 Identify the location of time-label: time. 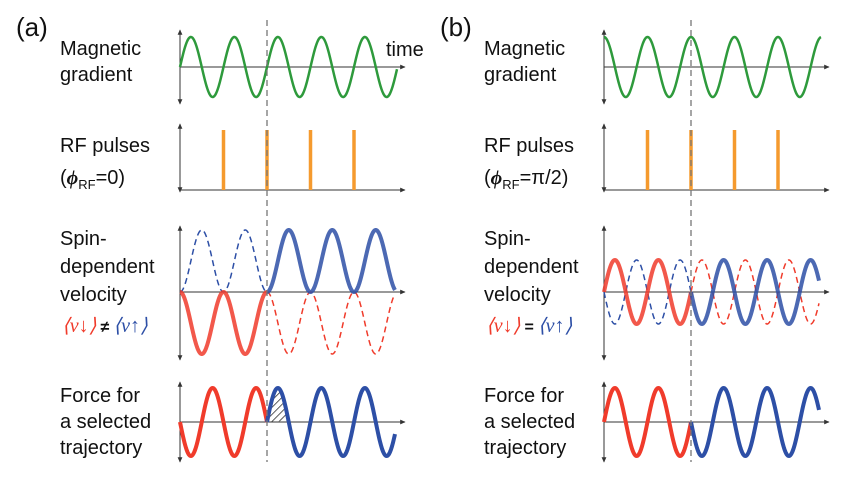
(405, 50).